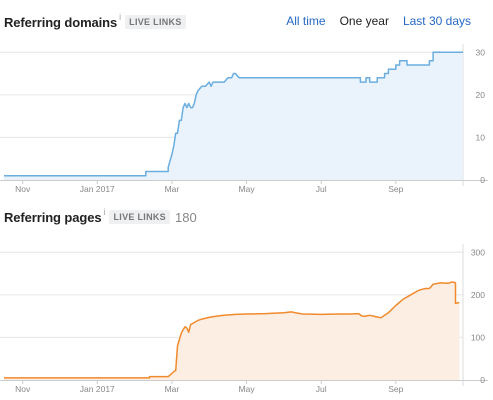 Image resolution: width=493 pixels, height=400 pixels. I want to click on domains-header: Referring domains i LIVE LINKS, so click(95, 22).